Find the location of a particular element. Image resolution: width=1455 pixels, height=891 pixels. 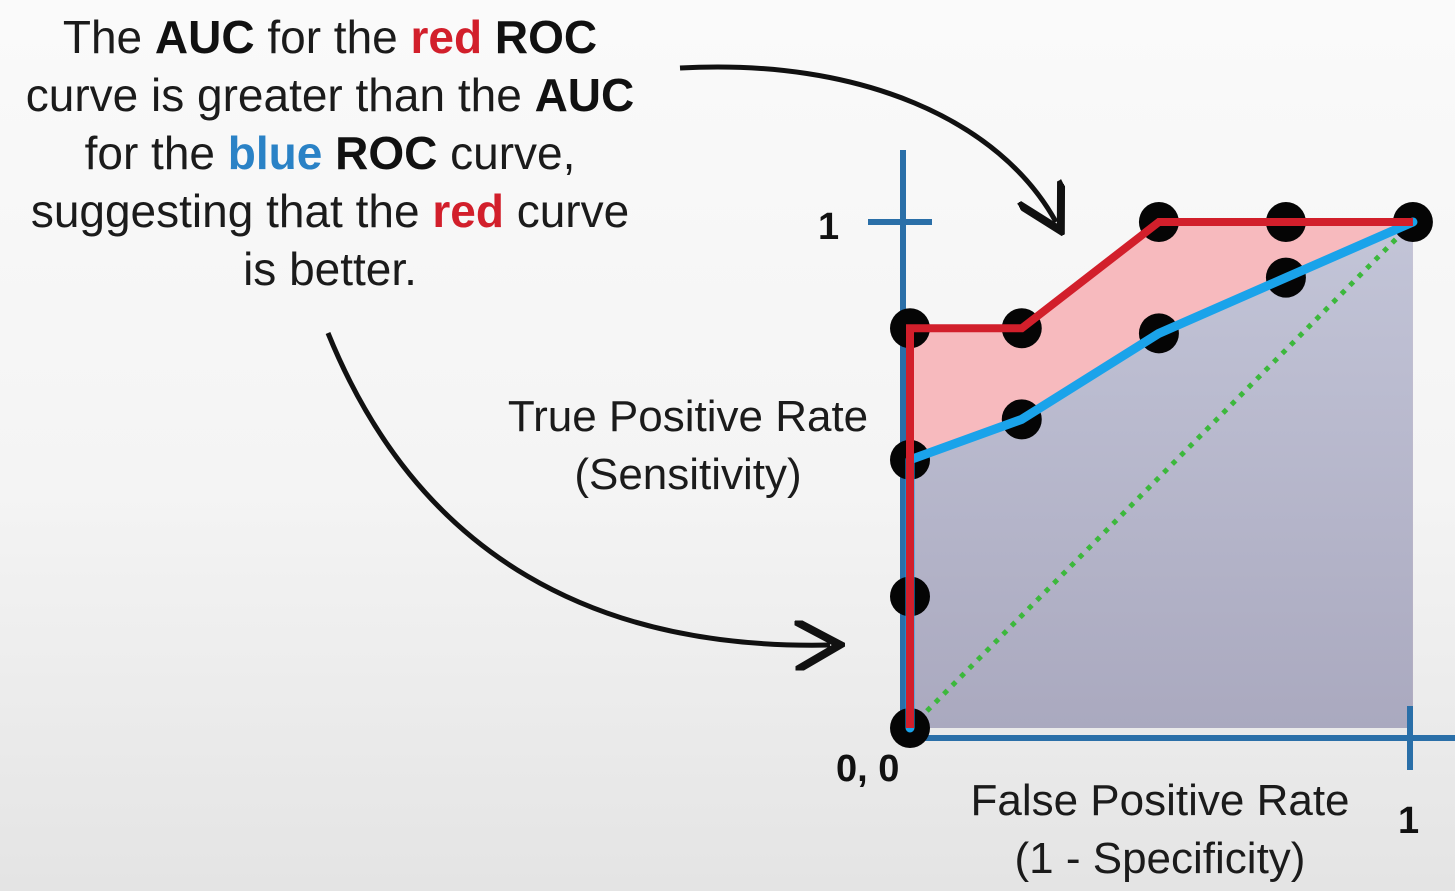

caption-text: The is located at coordinates (108, 37).